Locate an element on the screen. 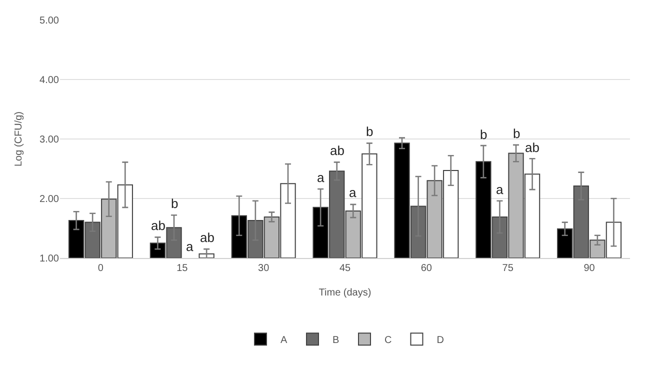  y-tick-label: 1.00 is located at coordinates (50, 259).